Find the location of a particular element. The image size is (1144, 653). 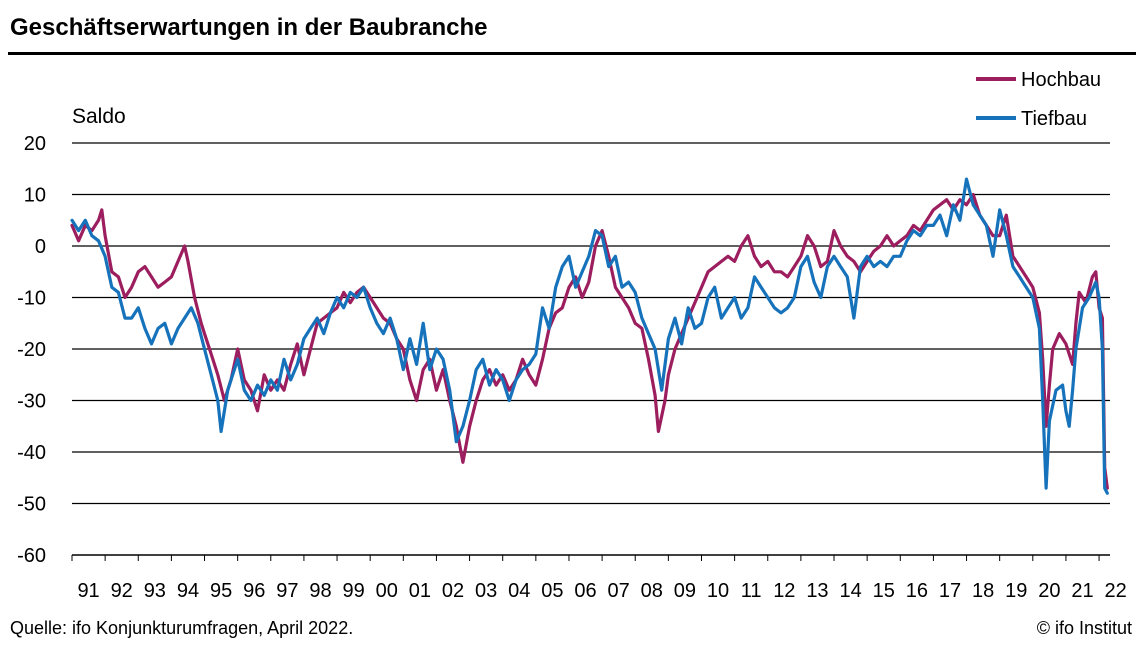

legend: Hochbau Tiefbau is located at coordinates (1038, 99).